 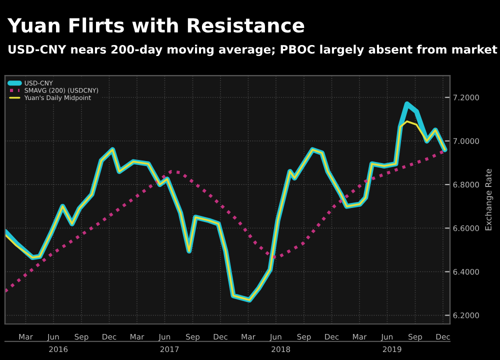 What do you see at coordinates (253, 50) in the screenshot?
I see `chart-subtitle: USD-CNY nears 200-day moving average; PBOC largely absent from market` at bounding box center [253, 50].